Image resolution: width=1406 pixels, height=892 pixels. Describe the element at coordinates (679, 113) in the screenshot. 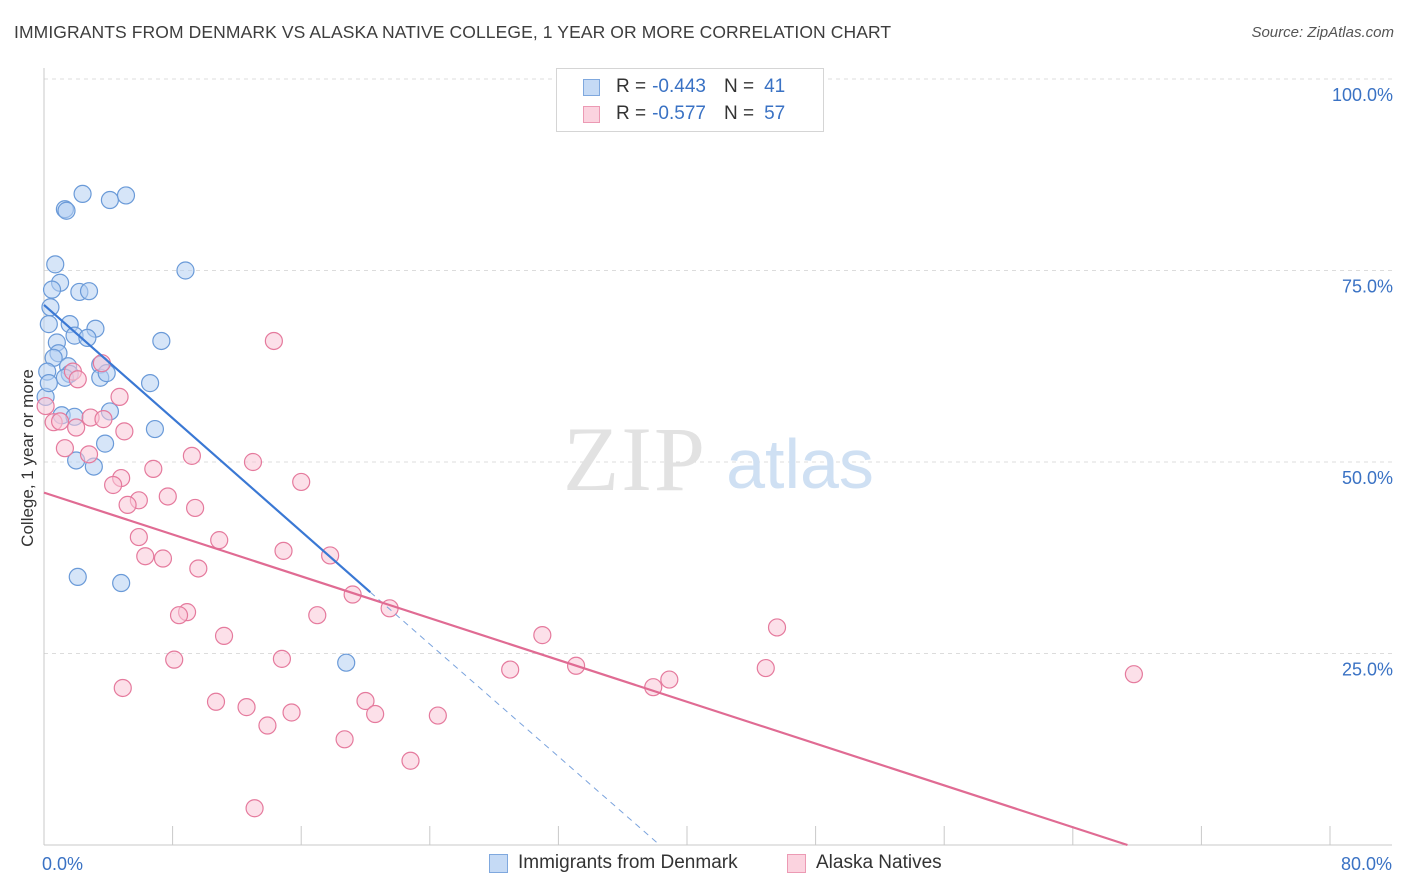

I see `legend-r-value-alaska: -0.577` at that location.